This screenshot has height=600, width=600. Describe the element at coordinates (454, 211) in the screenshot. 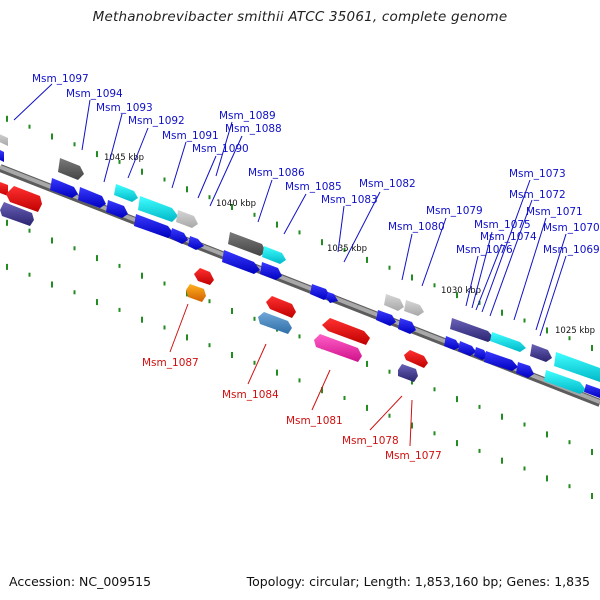

I see `gene-label: Msm_1079` at that location.